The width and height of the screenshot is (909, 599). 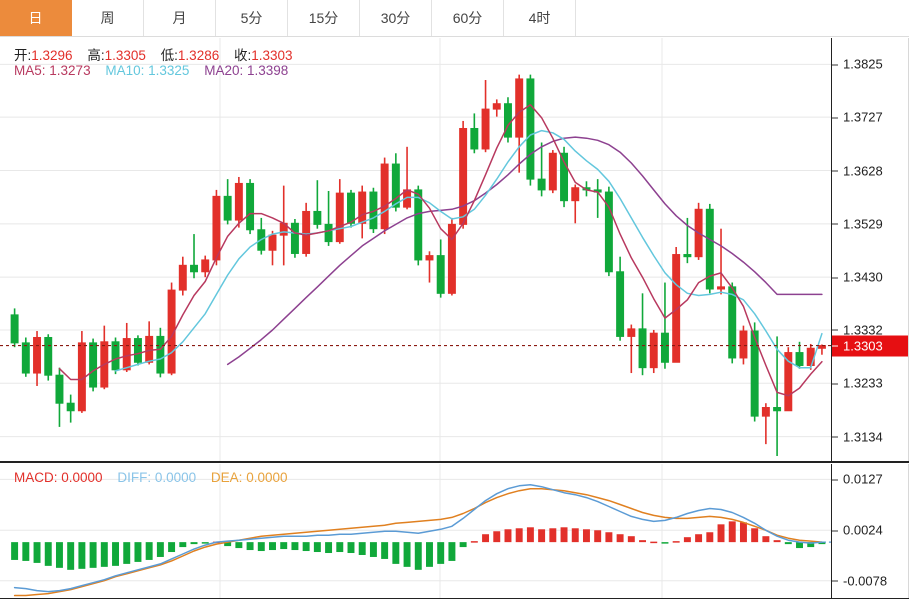 I want to click on timeframe-tab-bar: 日 周 月 5分 15分 30分 60分 4时, so click(x=454, y=18).